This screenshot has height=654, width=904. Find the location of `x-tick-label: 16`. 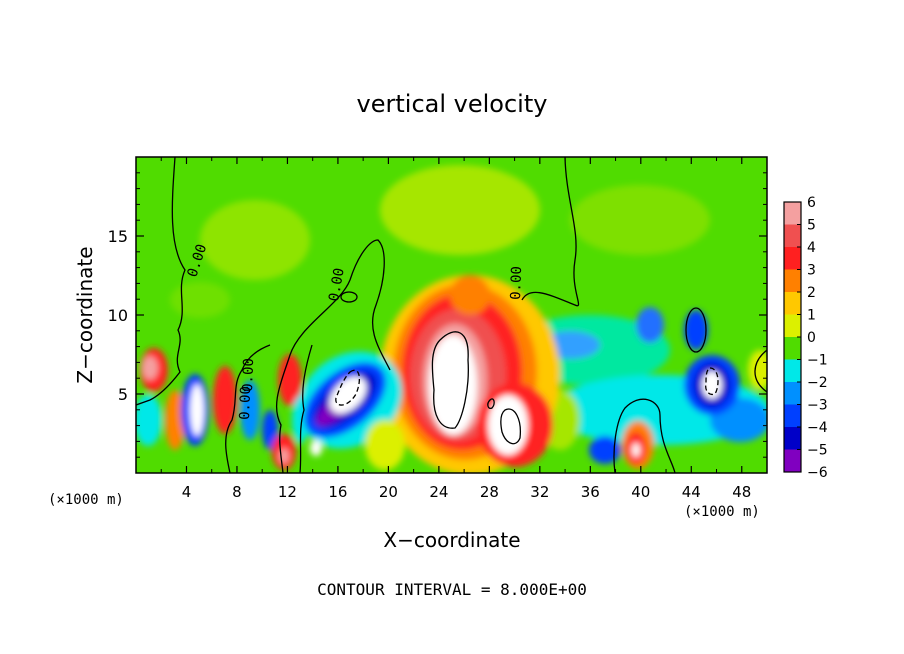

x-tick-label: 16 is located at coordinates (337, 492).